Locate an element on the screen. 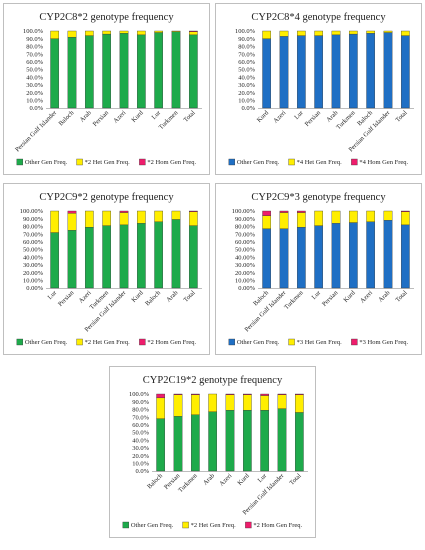 Image resolution: width=425 pixels, height=550 pixels. y-tick-label: 30.0% is located at coordinates (34, 85).